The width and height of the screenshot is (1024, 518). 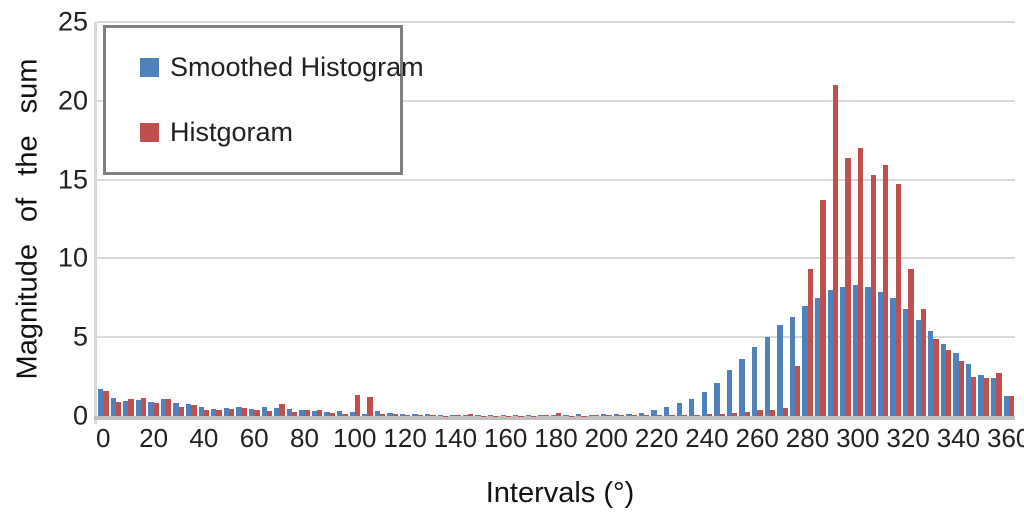 I want to click on x-tick-label: 220, so click(x=656, y=438).